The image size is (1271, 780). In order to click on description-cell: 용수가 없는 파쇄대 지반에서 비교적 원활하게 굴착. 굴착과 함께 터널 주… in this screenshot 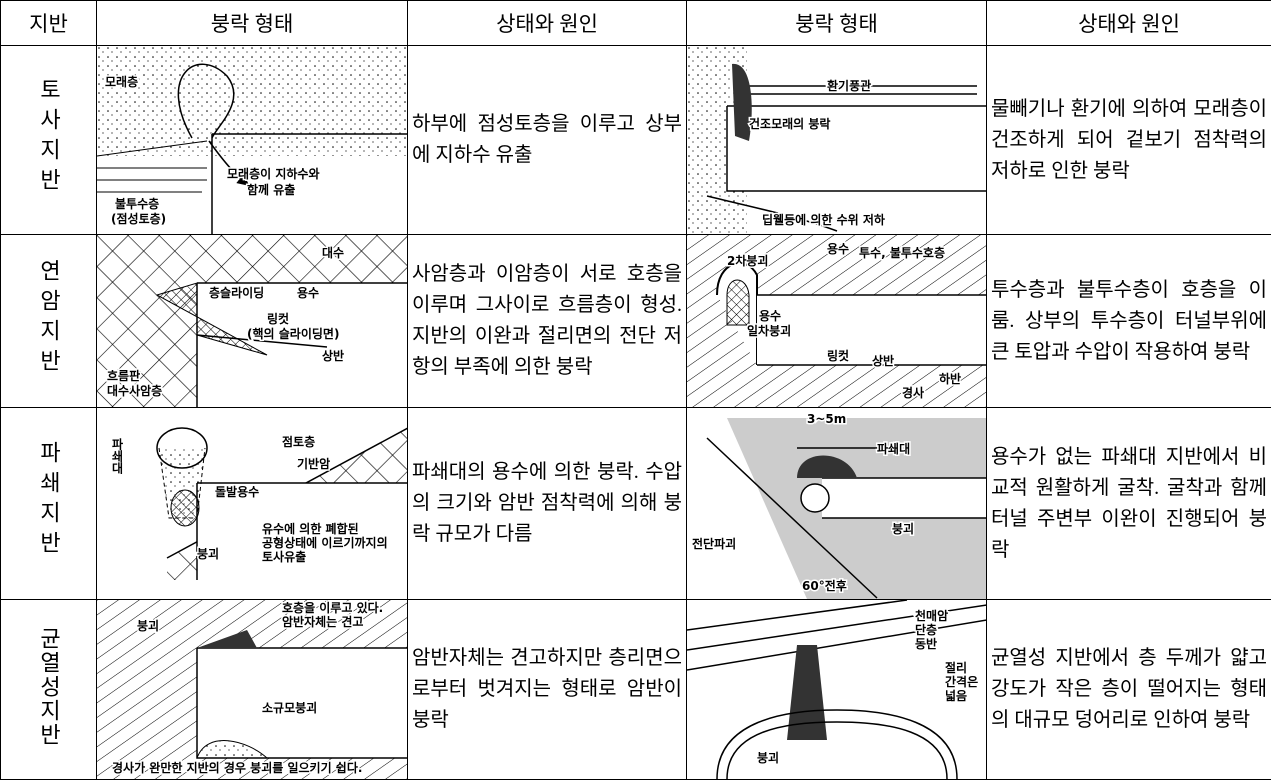, I will do `click(1129, 504)`.